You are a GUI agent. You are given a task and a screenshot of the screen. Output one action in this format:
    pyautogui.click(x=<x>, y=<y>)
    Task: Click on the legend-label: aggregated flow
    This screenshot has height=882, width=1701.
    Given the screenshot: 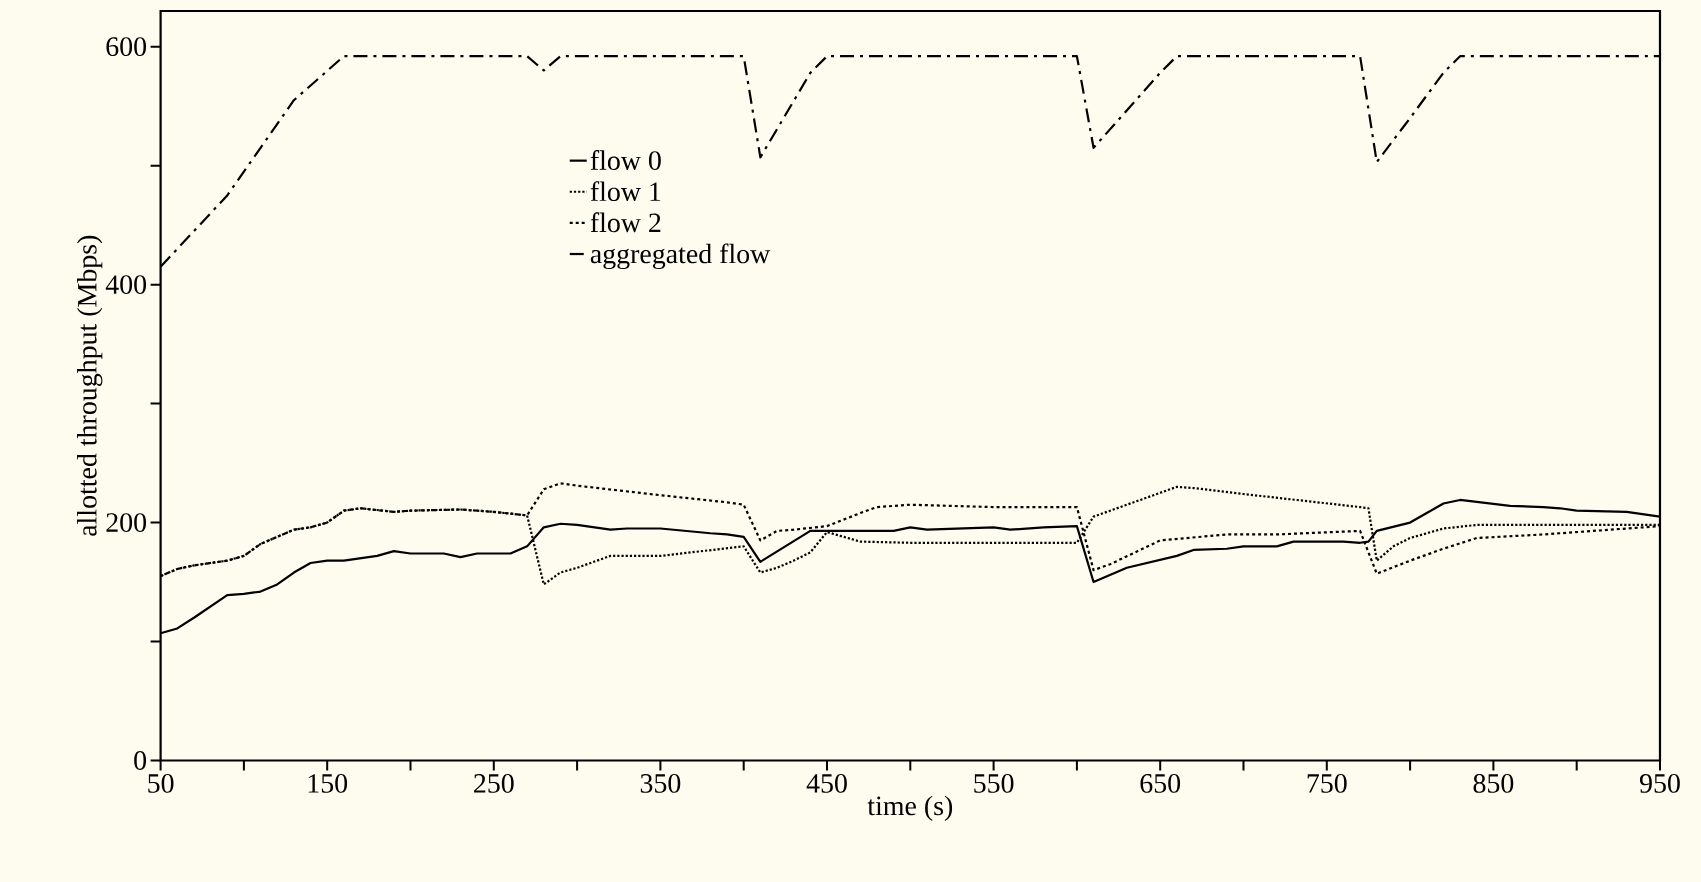 What is the action you would take?
    pyautogui.click(x=680, y=256)
    